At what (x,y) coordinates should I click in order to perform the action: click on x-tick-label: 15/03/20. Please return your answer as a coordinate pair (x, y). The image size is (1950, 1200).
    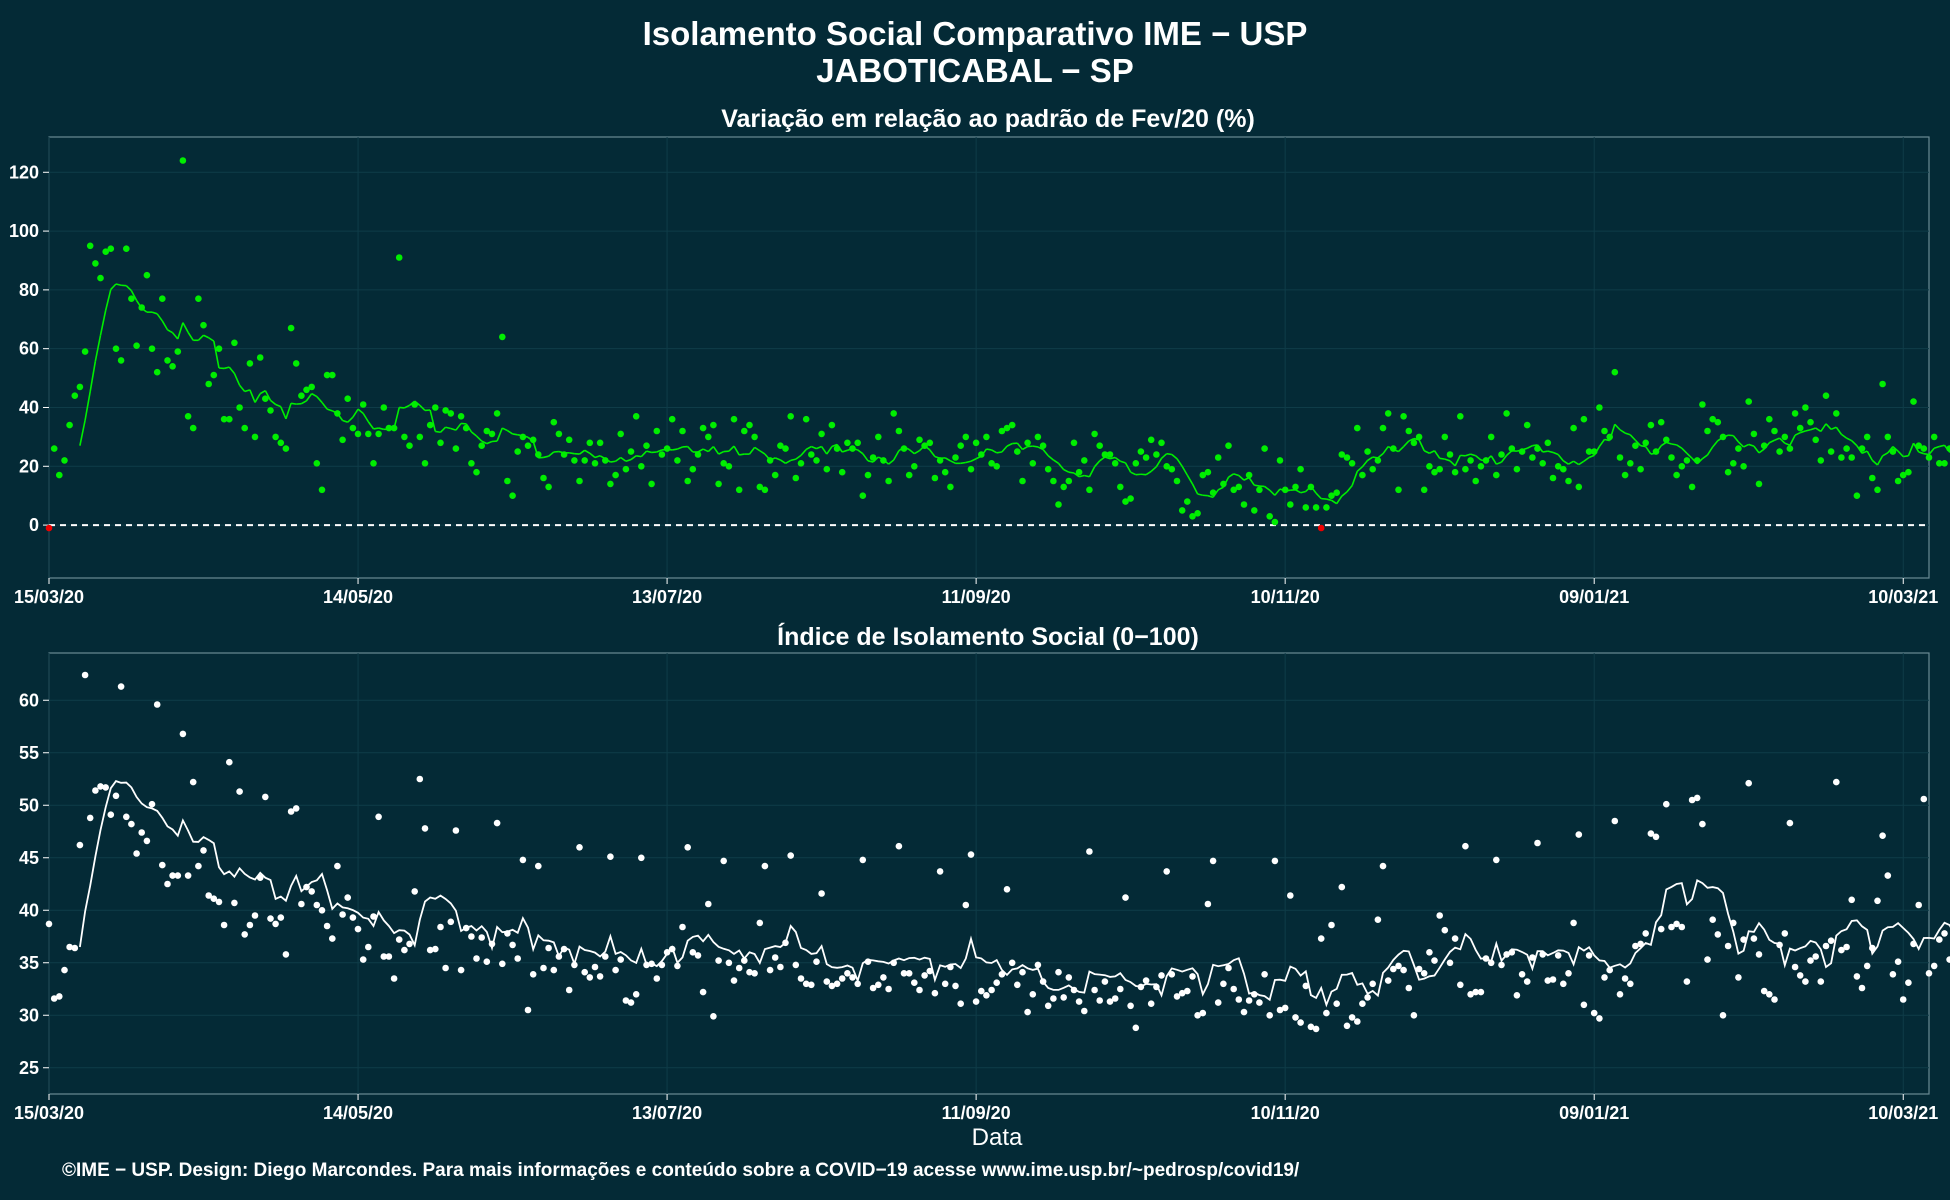
    Looking at the image, I should click on (49, 597).